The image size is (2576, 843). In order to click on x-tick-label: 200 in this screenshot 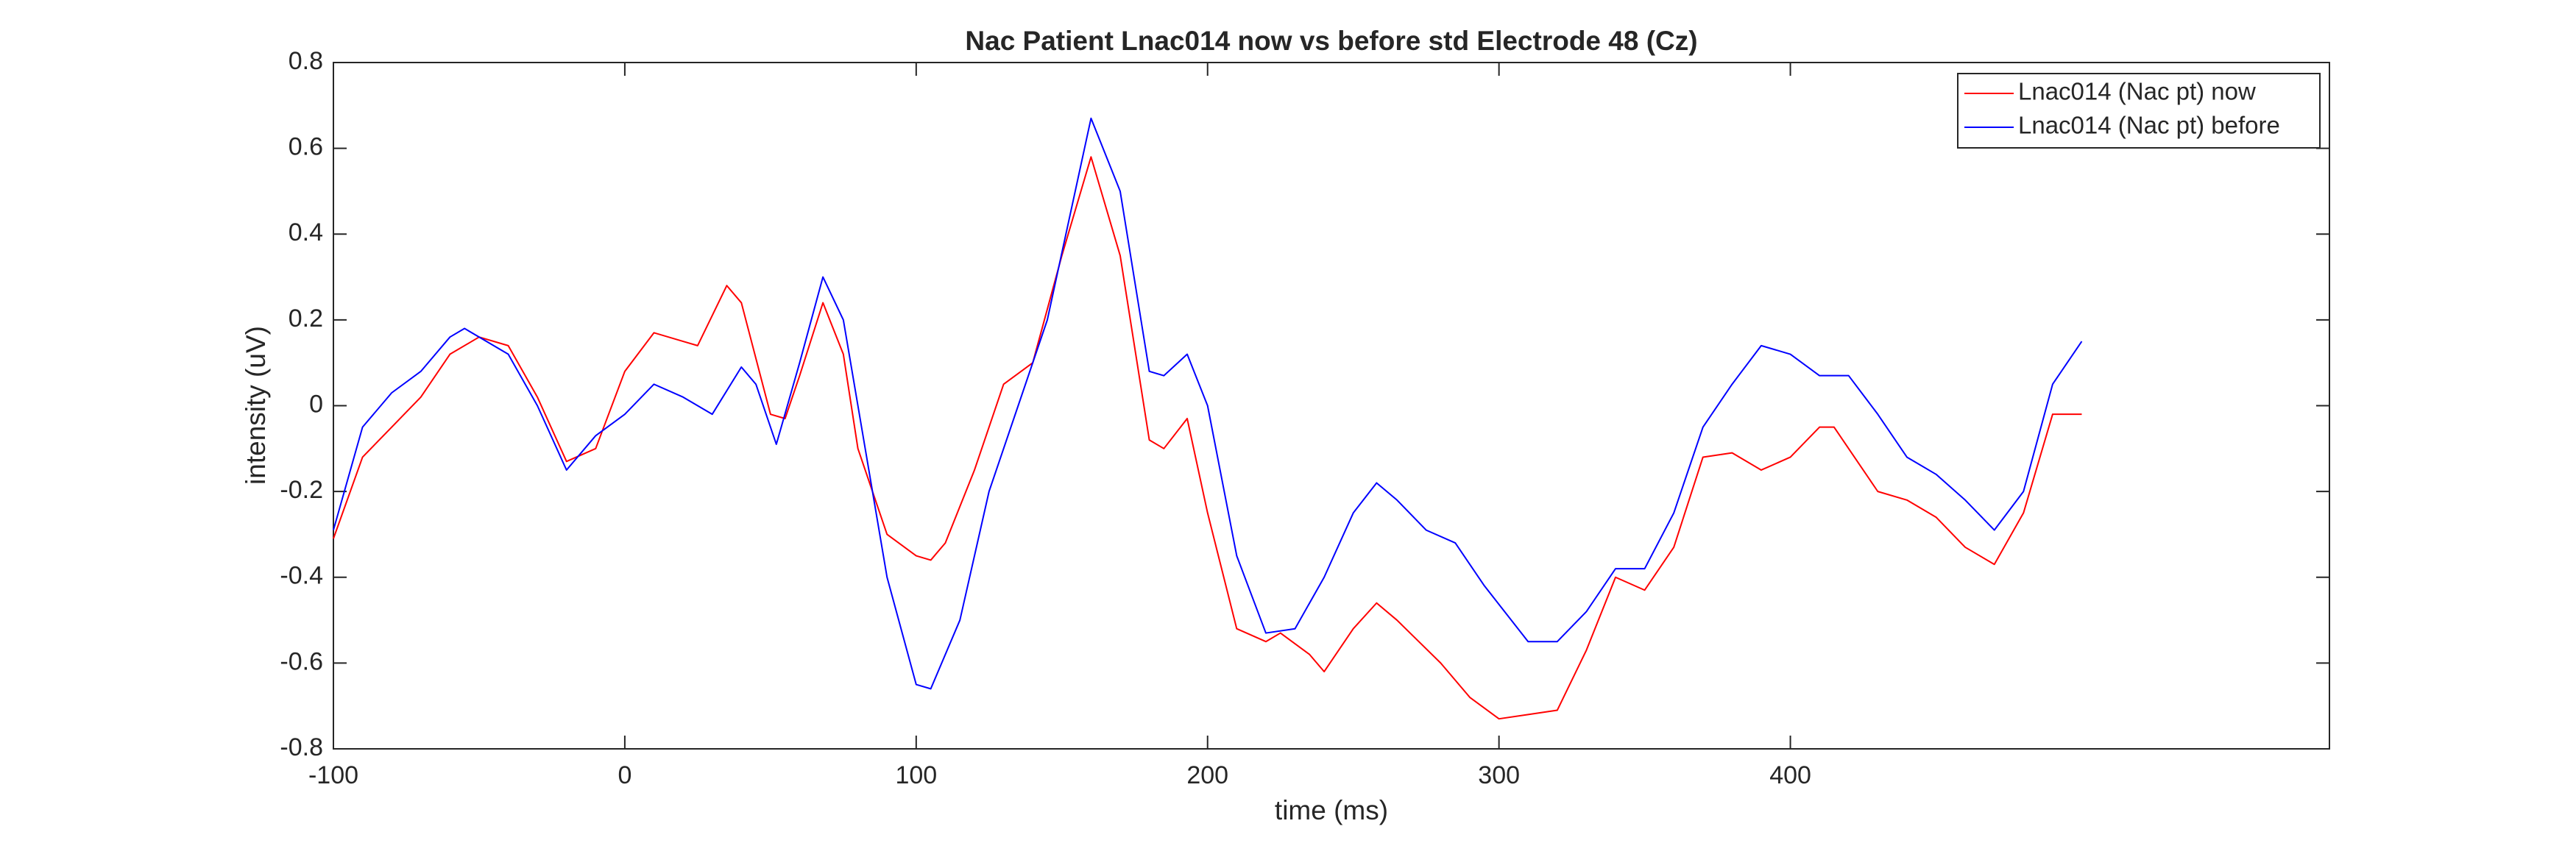, I will do `click(1207, 775)`.